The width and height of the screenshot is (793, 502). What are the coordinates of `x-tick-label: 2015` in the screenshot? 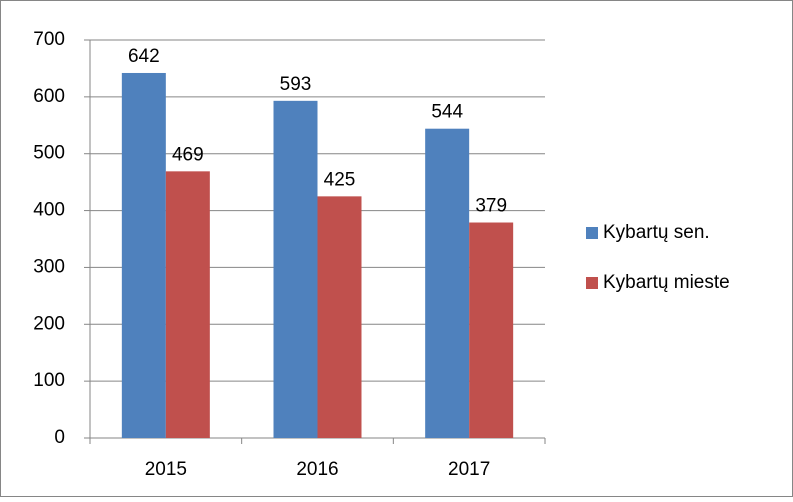 It's located at (166, 469).